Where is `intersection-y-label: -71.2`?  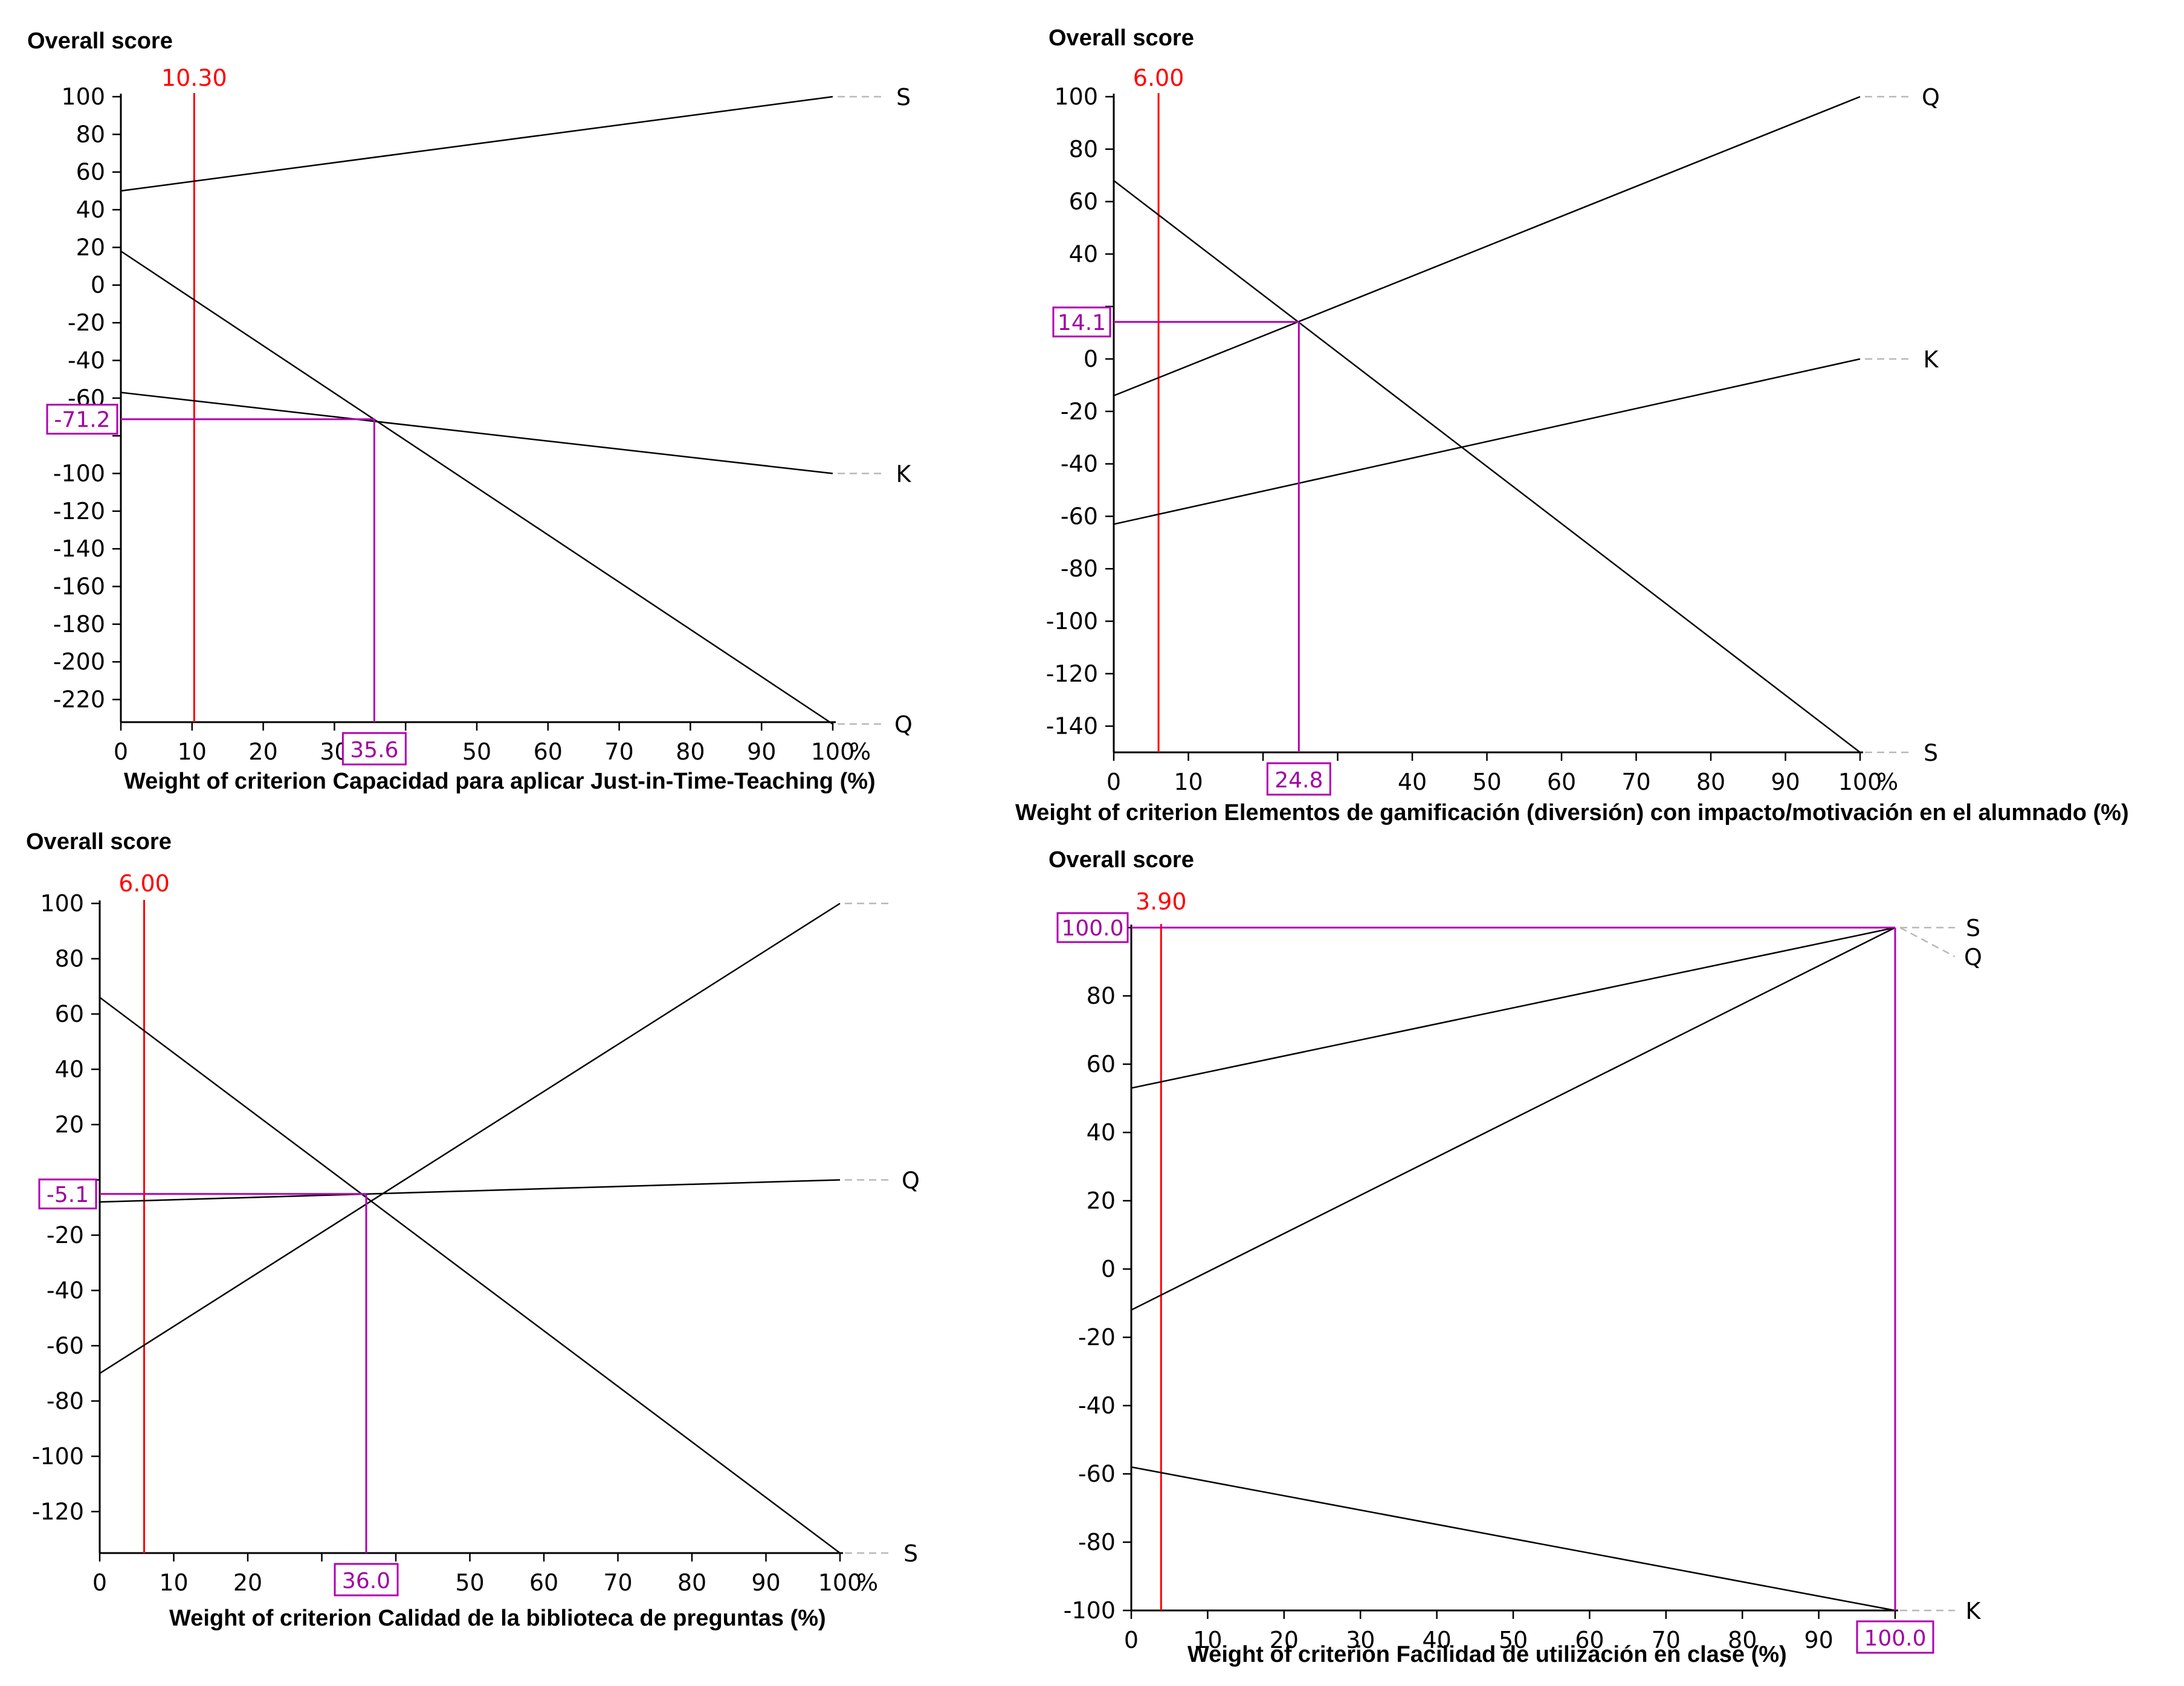 intersection-y-label: -71.2 is located at coordinates (82, 420).